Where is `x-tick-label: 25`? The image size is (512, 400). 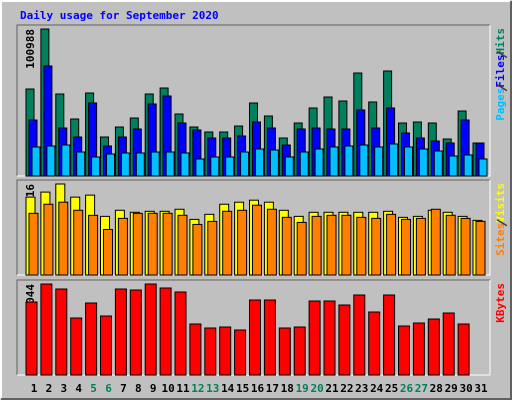
x-tick-label: 25 is located at coordinates (391, 388).